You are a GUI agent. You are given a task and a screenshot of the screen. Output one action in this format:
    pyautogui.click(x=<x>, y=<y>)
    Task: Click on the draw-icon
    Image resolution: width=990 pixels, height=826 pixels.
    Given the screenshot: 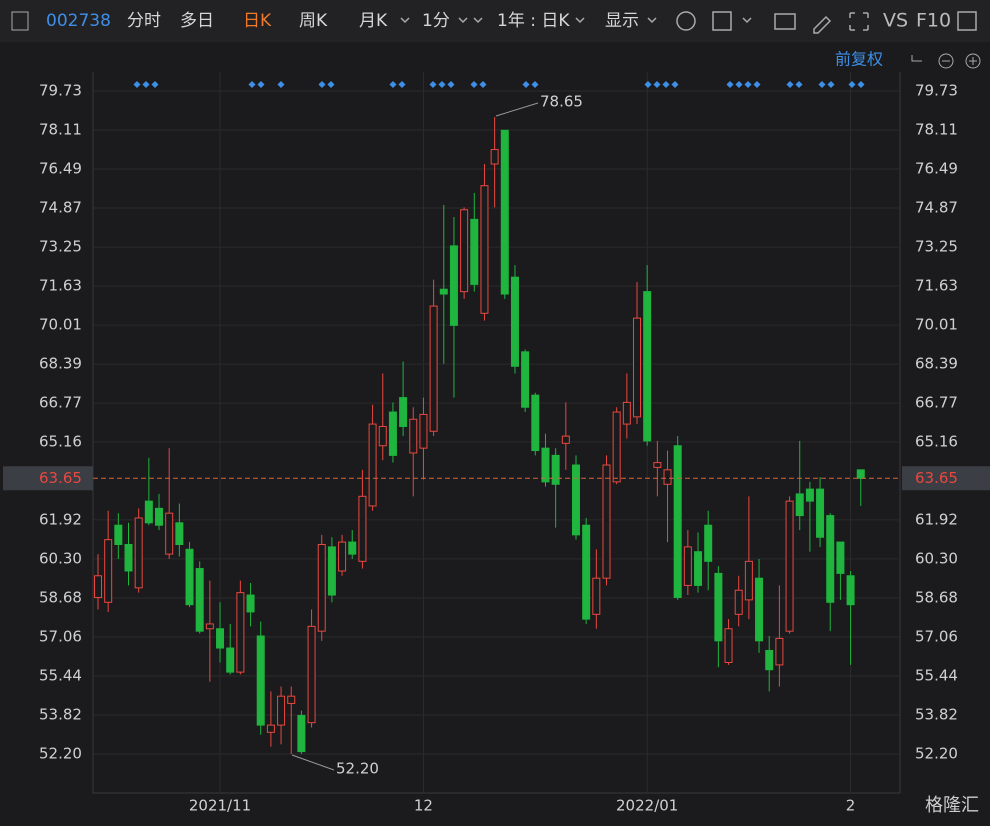 What is the action you would take?
    pyautogui.click(x=722, y=21)
    